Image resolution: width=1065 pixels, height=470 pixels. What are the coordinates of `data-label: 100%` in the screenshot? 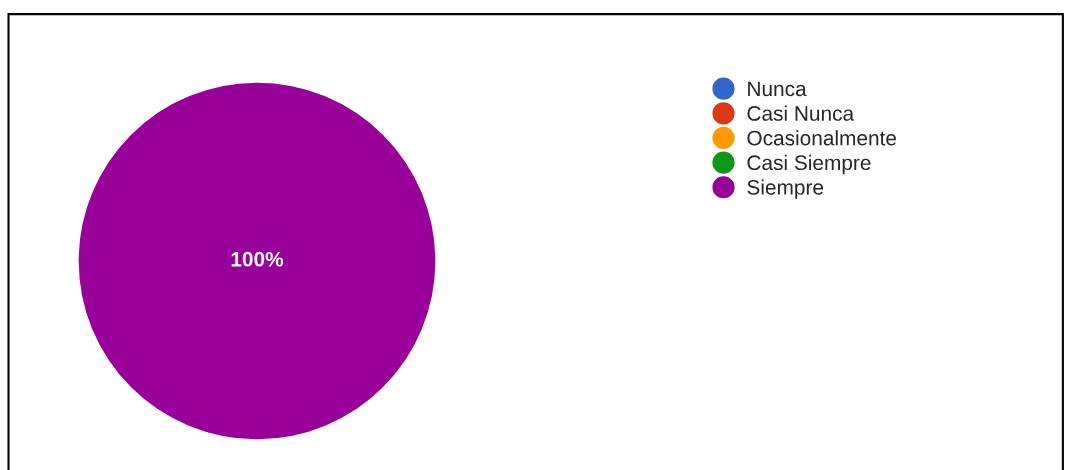 It's located at (257, 259).